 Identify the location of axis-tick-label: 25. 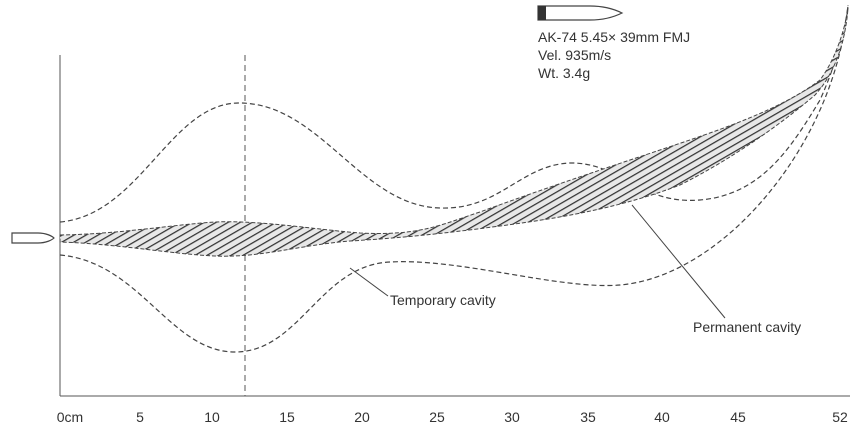
(437, 417).